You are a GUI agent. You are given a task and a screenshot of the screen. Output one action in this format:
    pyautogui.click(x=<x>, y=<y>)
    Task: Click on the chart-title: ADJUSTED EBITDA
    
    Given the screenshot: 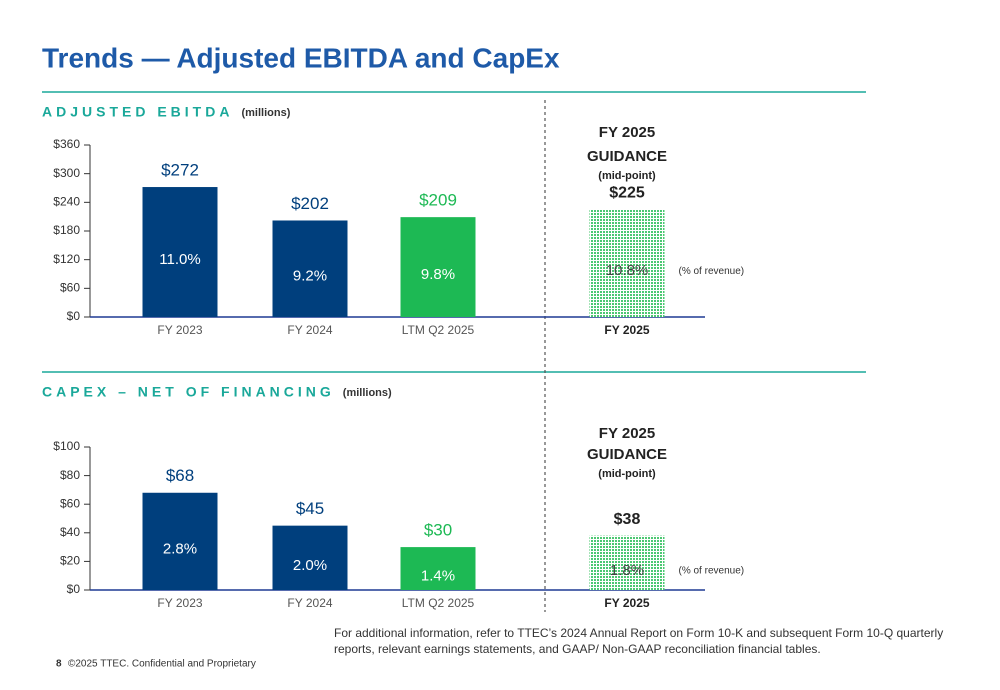 What is the action you would take?
    pyautogui.click(x=137, y=112)
    